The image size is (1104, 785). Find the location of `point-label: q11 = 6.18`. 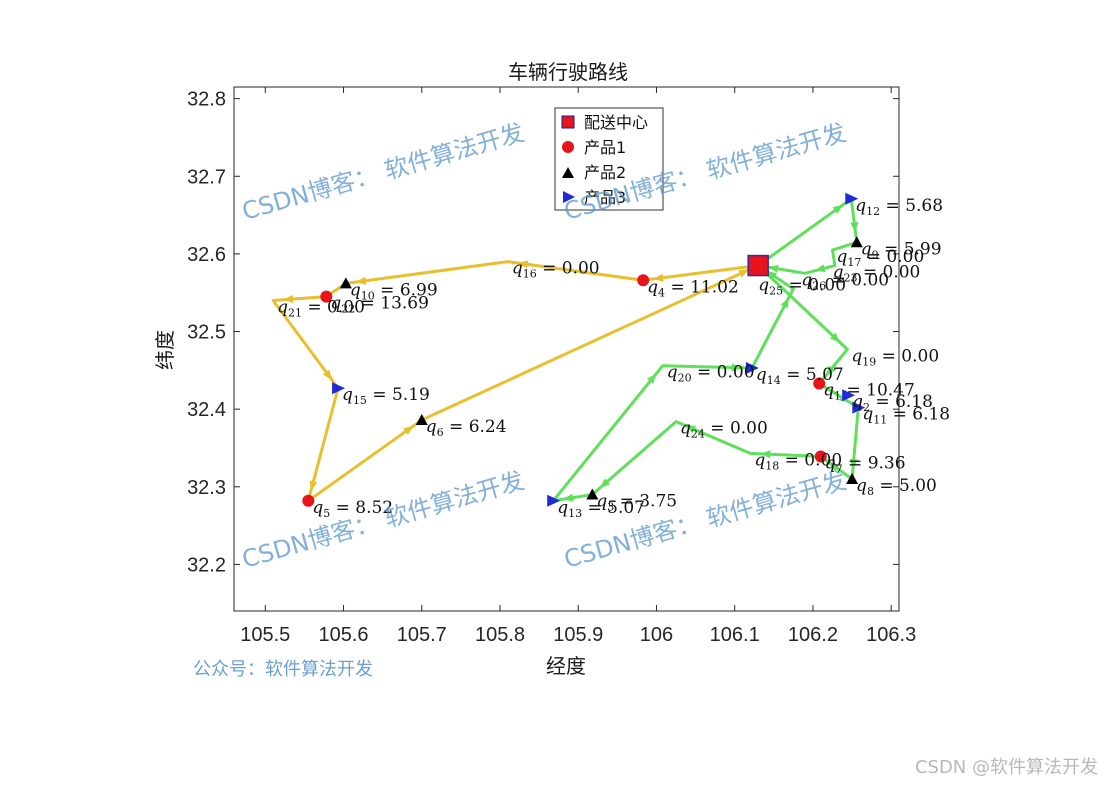

point-label: q11 = 6.18 is located at coordinates (906, 416).